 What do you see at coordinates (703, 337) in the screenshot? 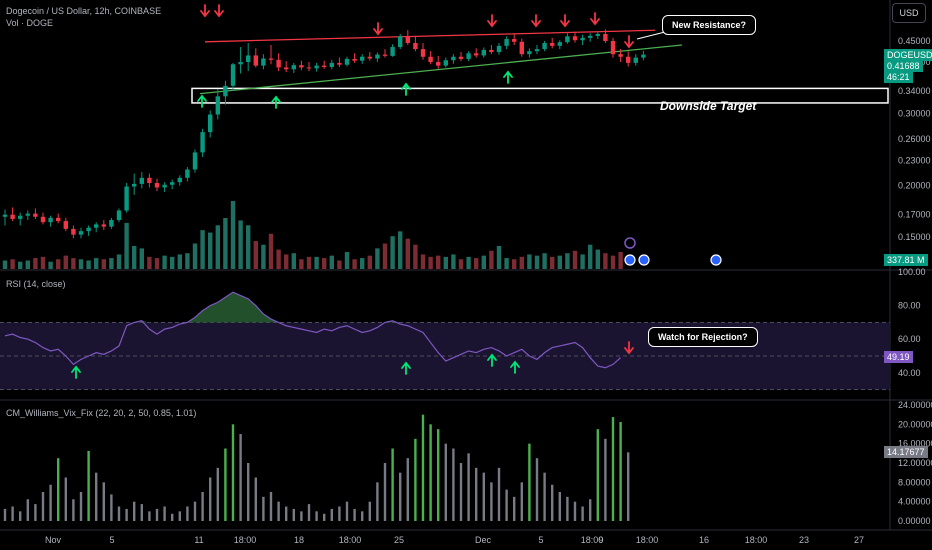
I see `watch-rejection-callout: Watch for Rejection?` at bounding box center [703, 337].